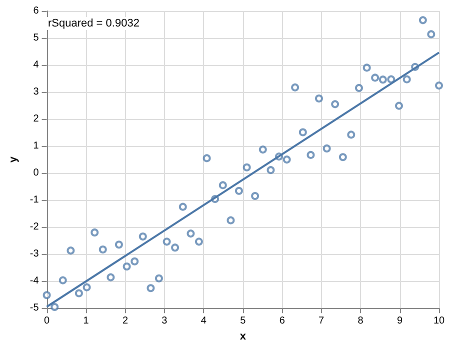 Image resolution: width=449 pixels, height=347 pixels. Describe the element at coordinates (35, 227) in the screenshot. I see `y-tick-label: -2` at that location.